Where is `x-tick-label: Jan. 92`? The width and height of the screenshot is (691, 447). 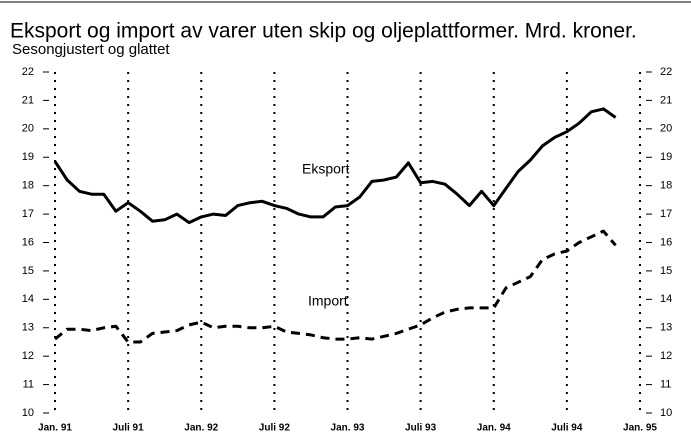 x-tick-label: Jan. 92 is located at coordinates (201, 428).